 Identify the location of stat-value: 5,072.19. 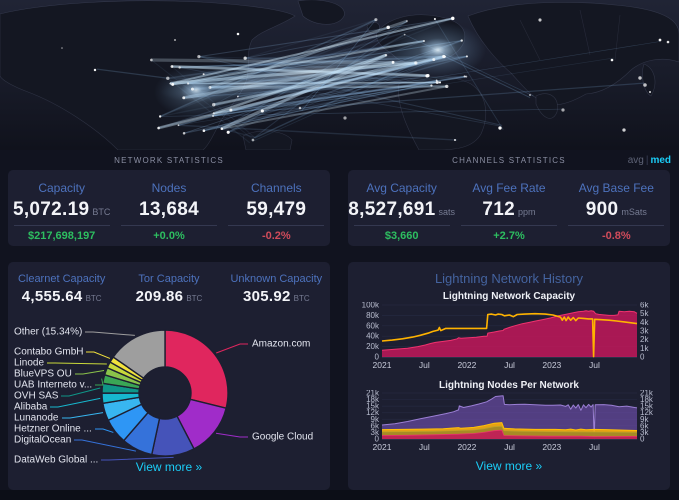
(51, 209).